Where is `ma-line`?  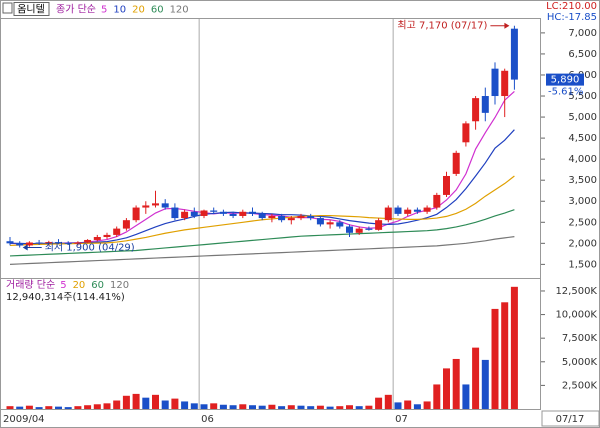
ma-line is located at coordinates (262, 250).